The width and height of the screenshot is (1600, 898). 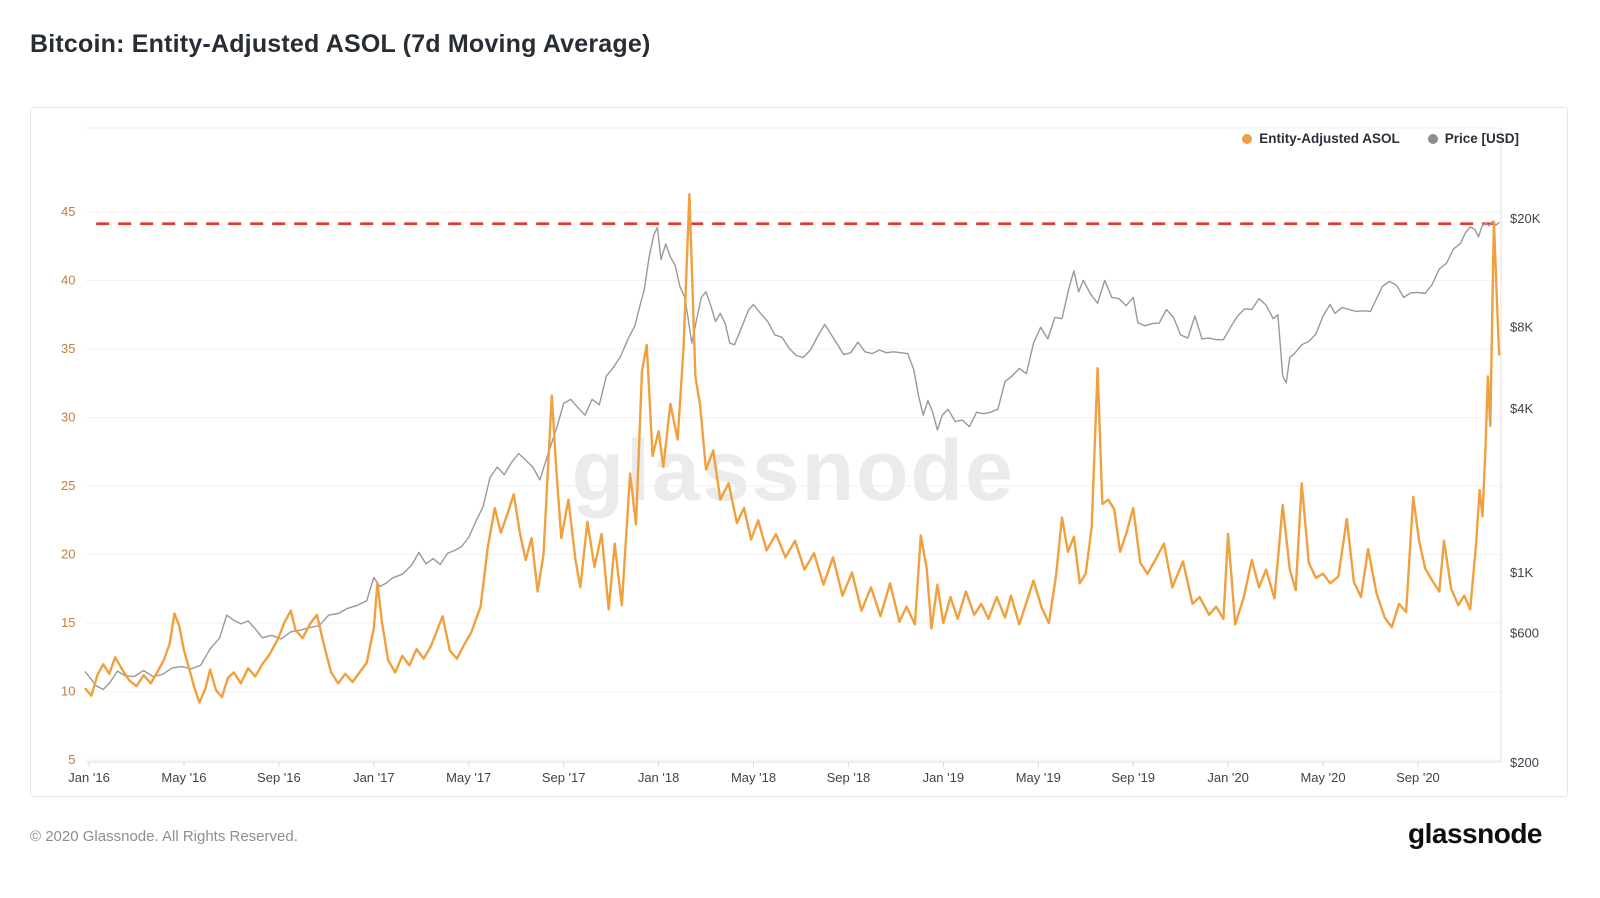 I want to click on y-right-tick-label: $20K, so click(x=1525, y=218).